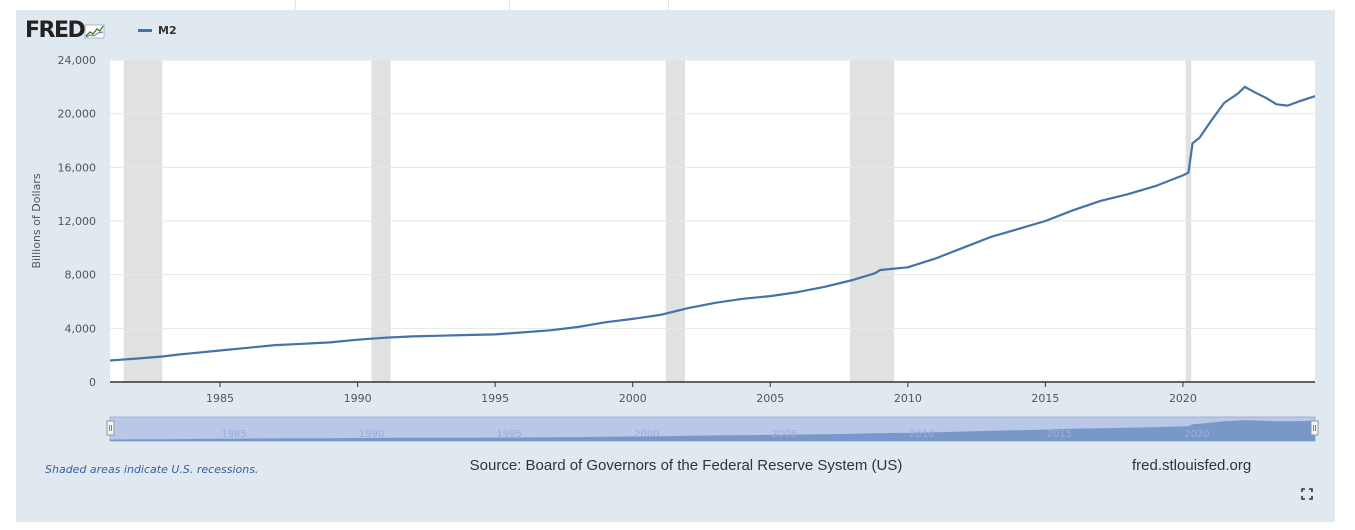 The width and height of the screenshot is (1355, 530). I want to click on navigator-tick-label: 2005, so click(784, 434).